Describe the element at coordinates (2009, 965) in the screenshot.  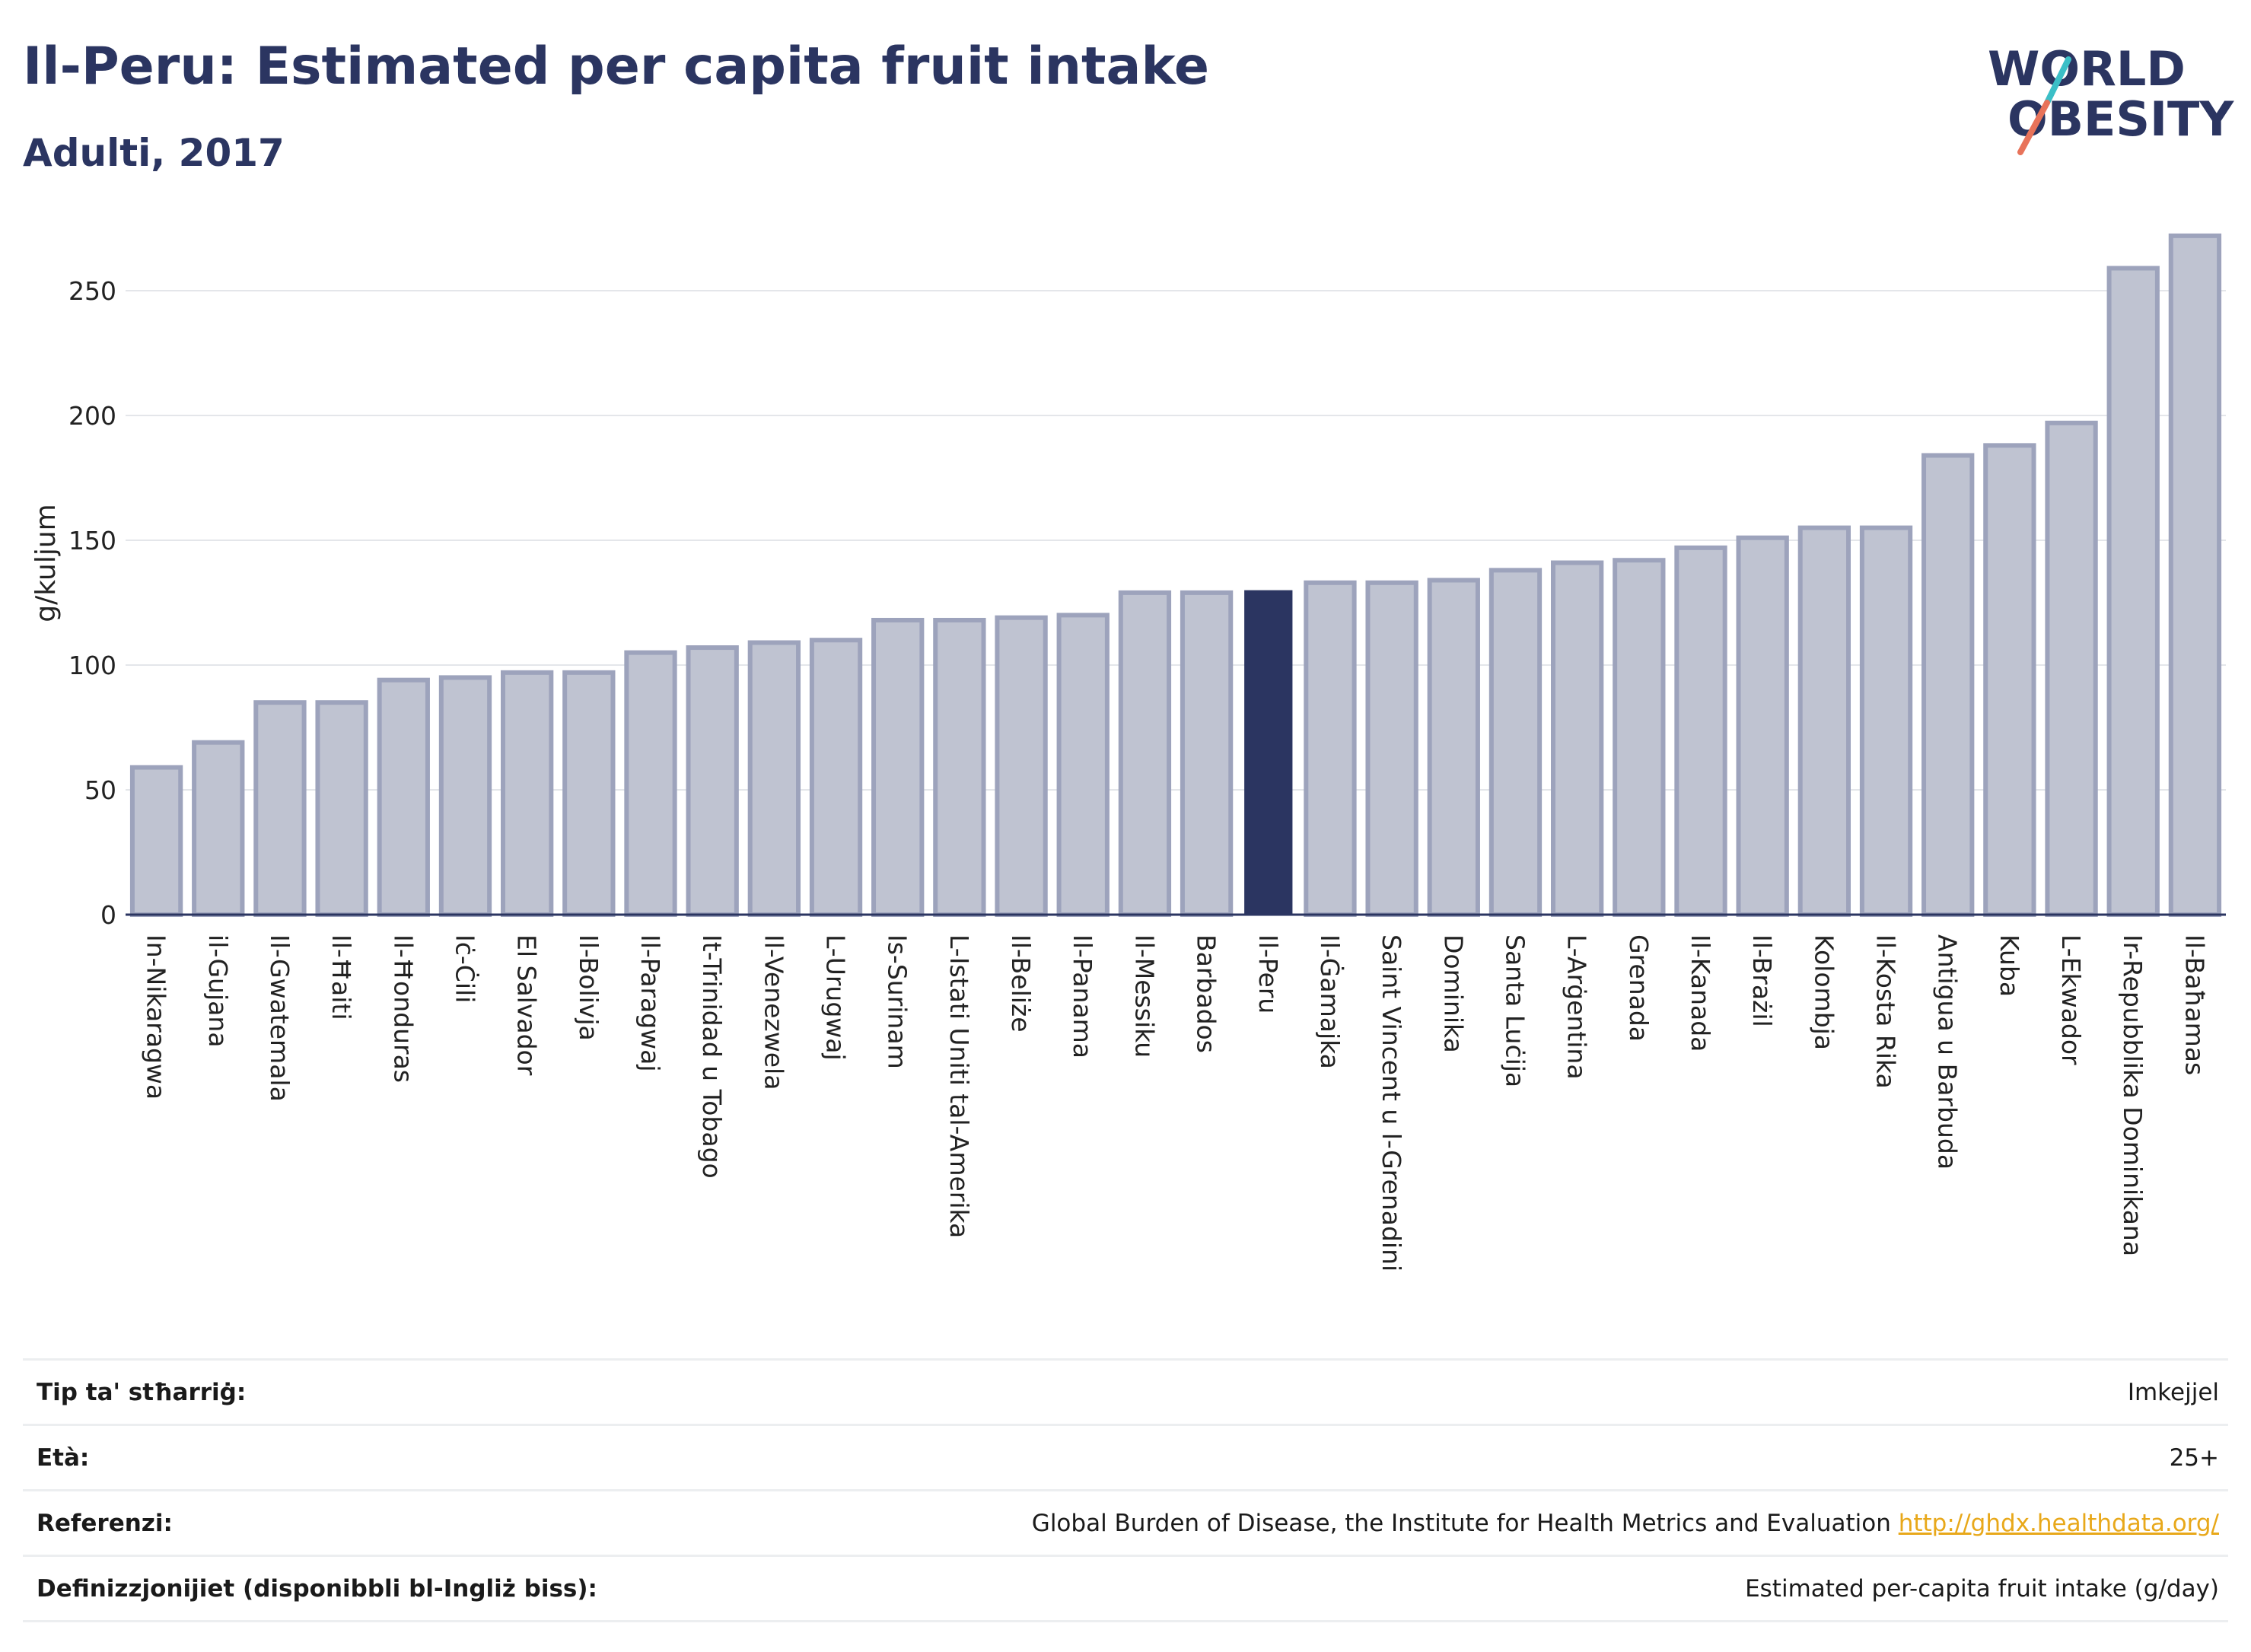
I see `x-tick-label: Kuba` at that location.